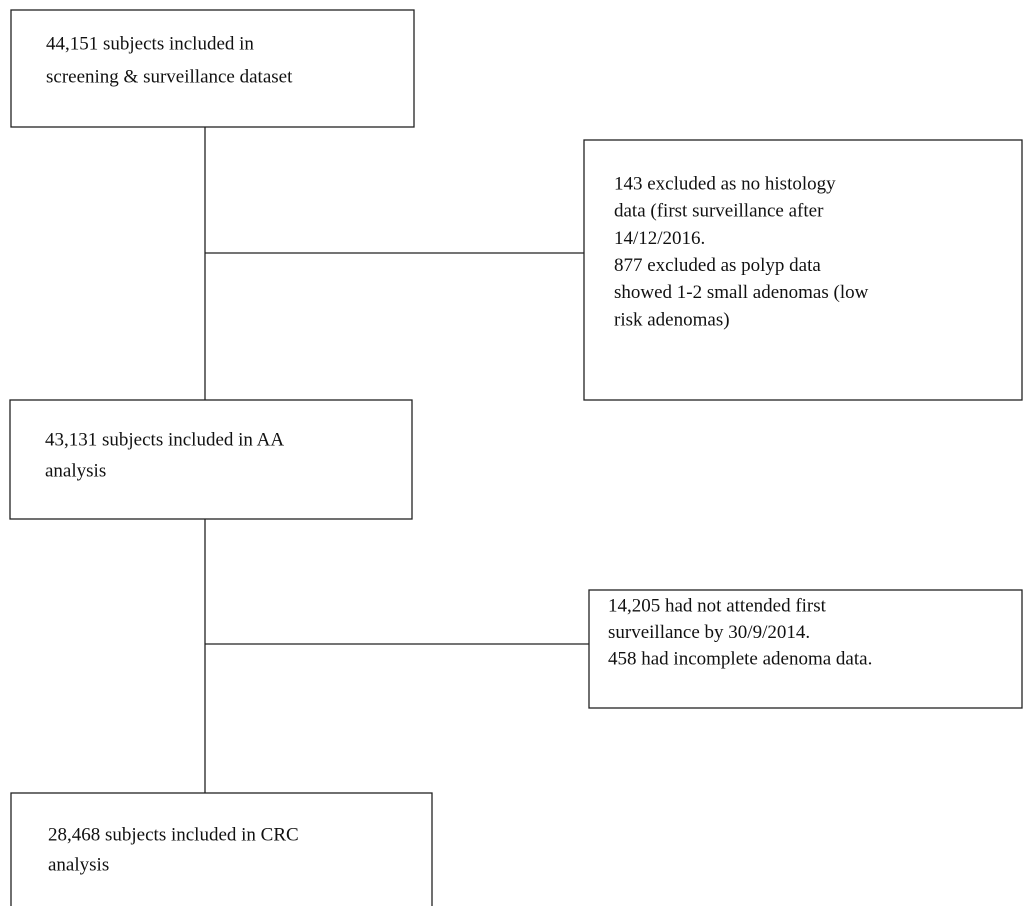  I want to click on box-text: screening & surveillance dataset, so click(169, 76).